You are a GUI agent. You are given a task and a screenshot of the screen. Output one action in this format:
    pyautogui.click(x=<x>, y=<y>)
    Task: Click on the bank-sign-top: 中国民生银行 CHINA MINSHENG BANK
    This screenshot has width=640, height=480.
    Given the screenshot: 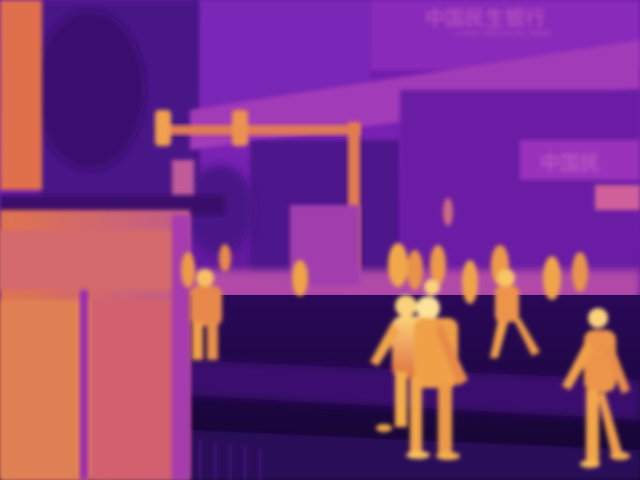 What is the action you would take?
    pyautogui.click(x=488, y=22)
    